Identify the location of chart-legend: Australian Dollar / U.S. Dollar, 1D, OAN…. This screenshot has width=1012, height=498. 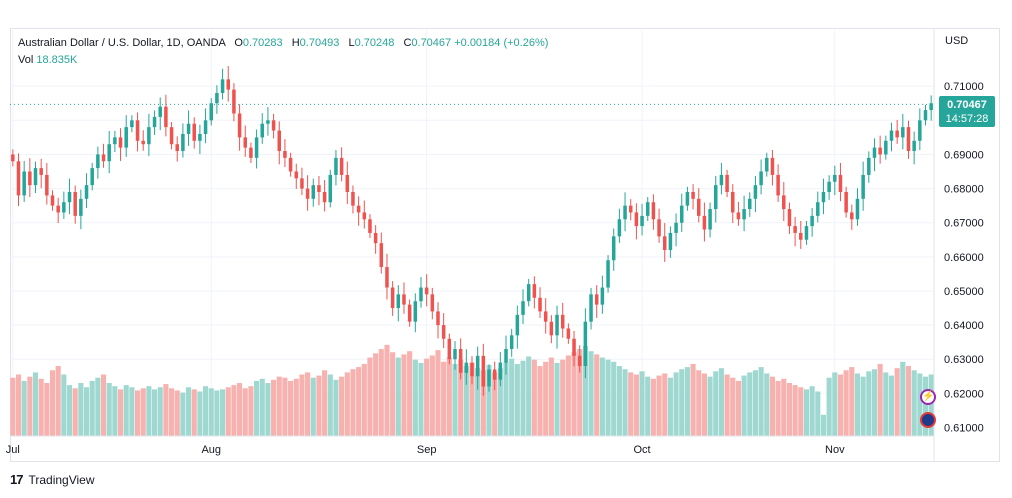
(283, 52).